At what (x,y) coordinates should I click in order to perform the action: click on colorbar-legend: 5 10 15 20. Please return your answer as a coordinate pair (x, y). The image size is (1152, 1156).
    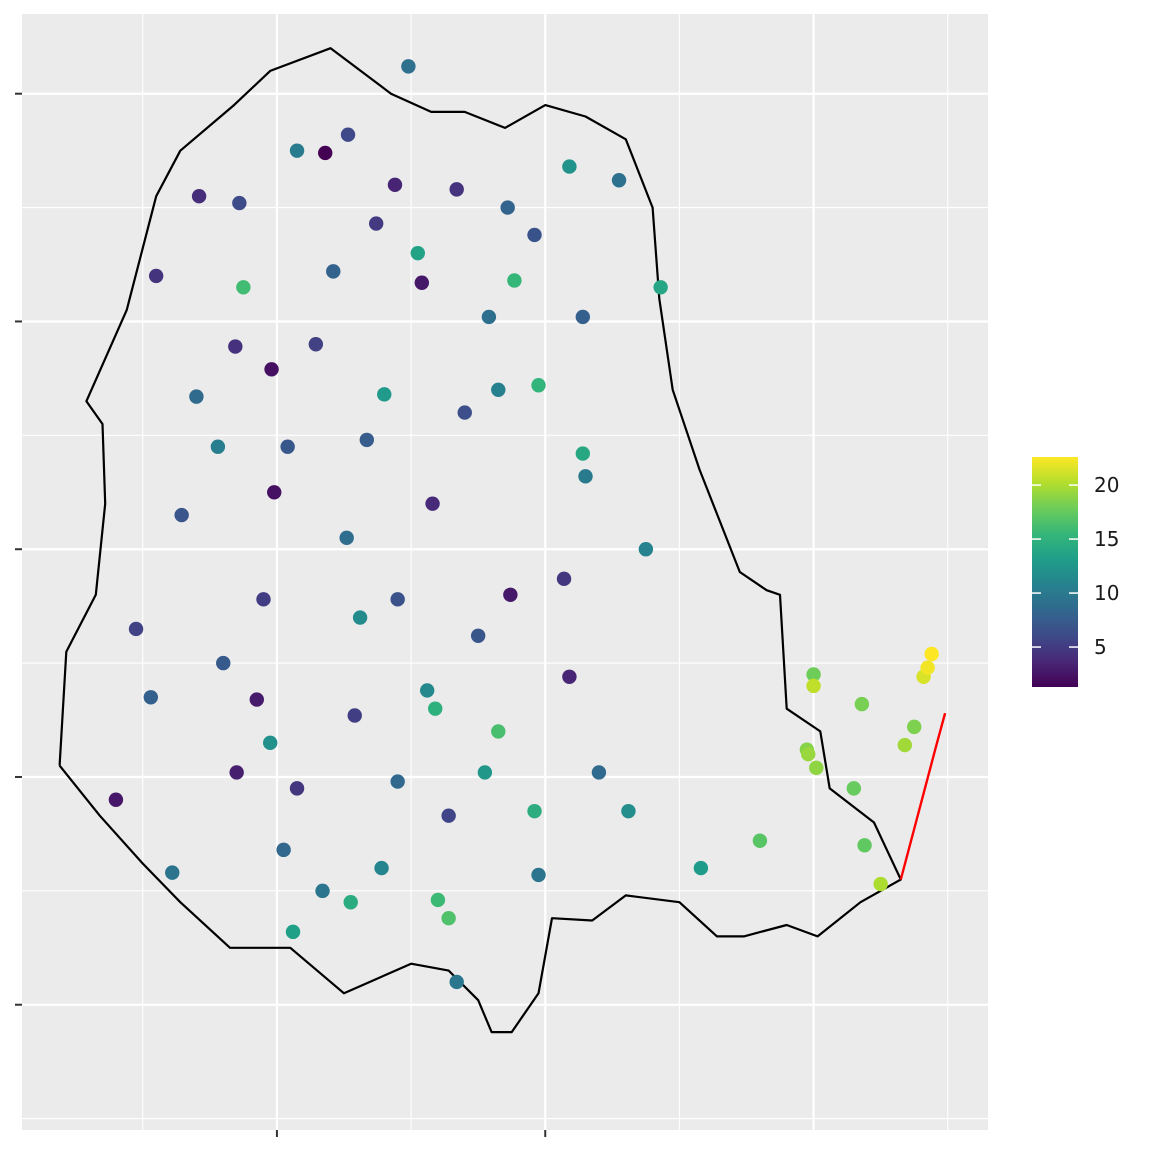
    Looking at the image, I should click on (1075, 572).